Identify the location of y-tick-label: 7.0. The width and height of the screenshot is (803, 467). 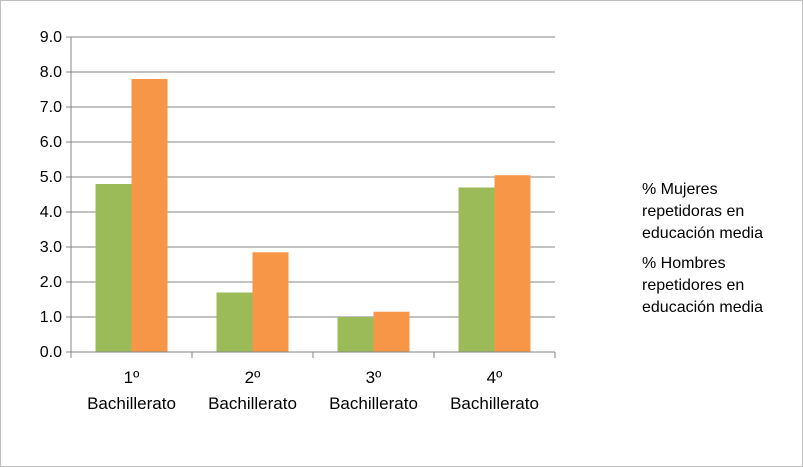
(51, 107).